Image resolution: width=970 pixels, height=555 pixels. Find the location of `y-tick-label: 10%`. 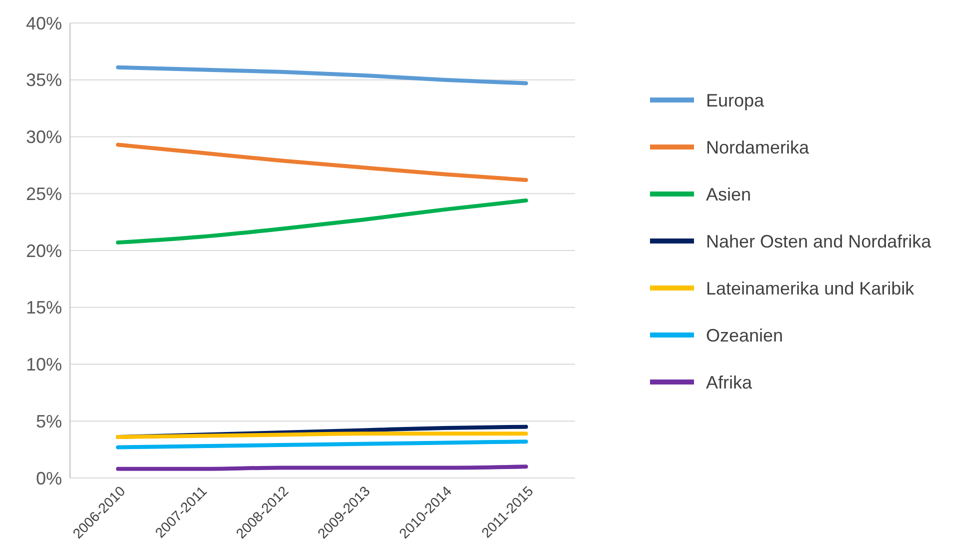

y-tick-label: 10% is located at coordinates (44, 364).